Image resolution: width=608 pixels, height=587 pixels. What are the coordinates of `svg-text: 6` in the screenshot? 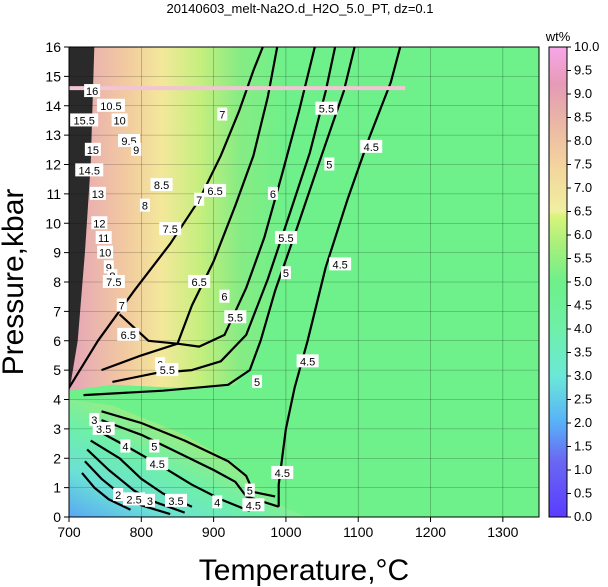 It's located at (273, 195).